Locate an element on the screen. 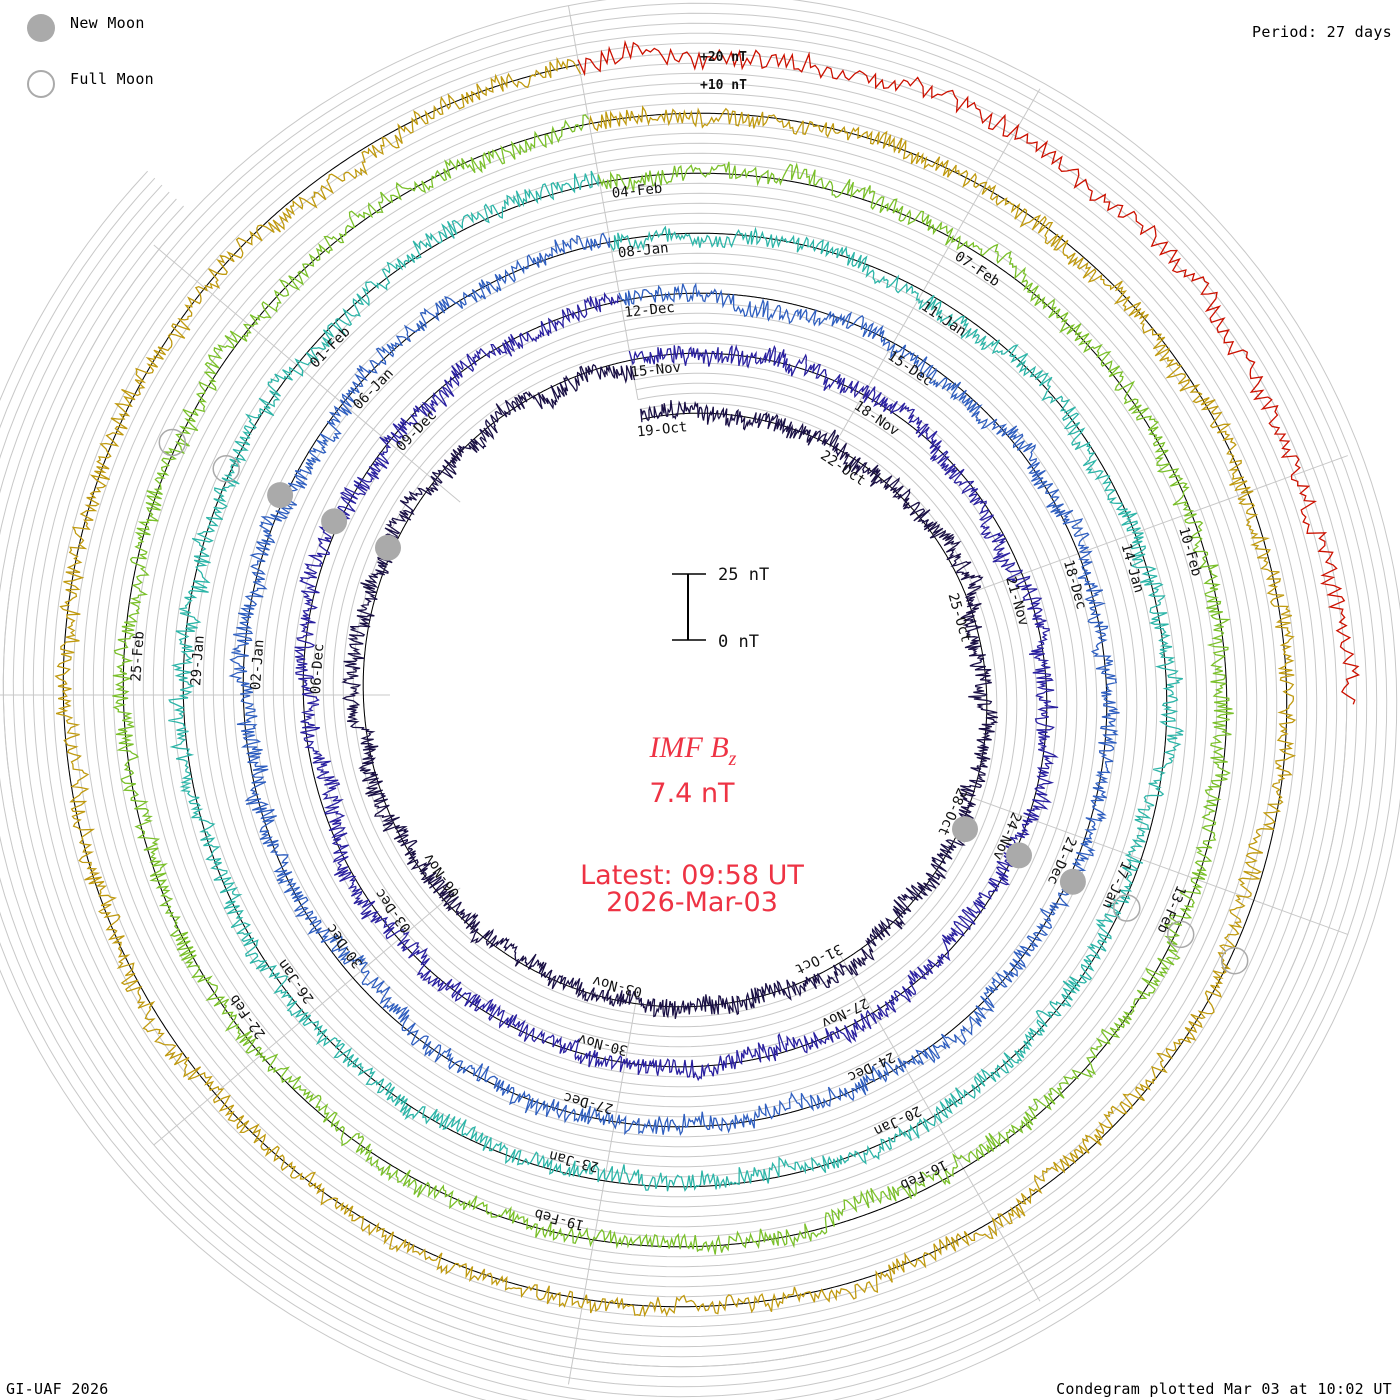  period-label: Period: 27 days is located at coordinates (1322, 32).